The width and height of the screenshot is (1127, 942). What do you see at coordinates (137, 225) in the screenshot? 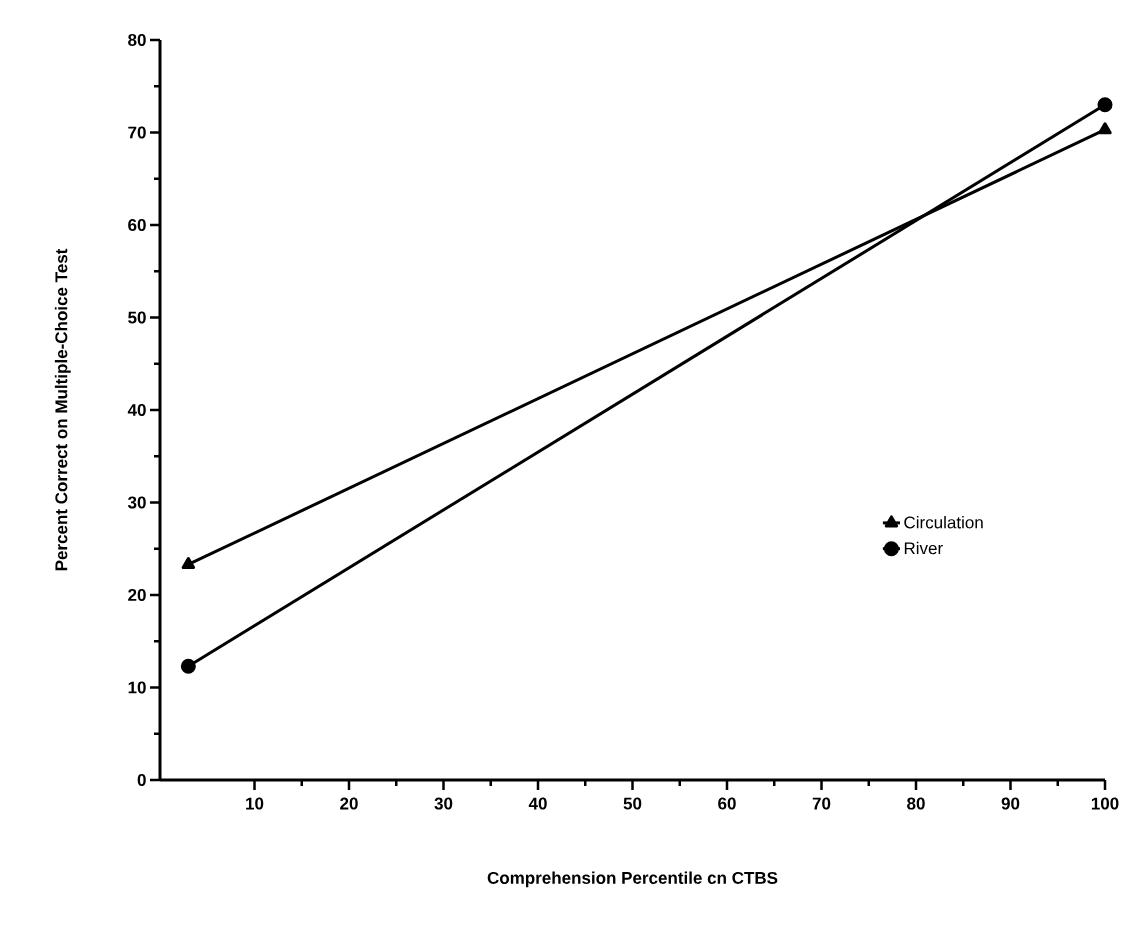
I see `y-tick-label: 60` at bounding box center [137, 225].